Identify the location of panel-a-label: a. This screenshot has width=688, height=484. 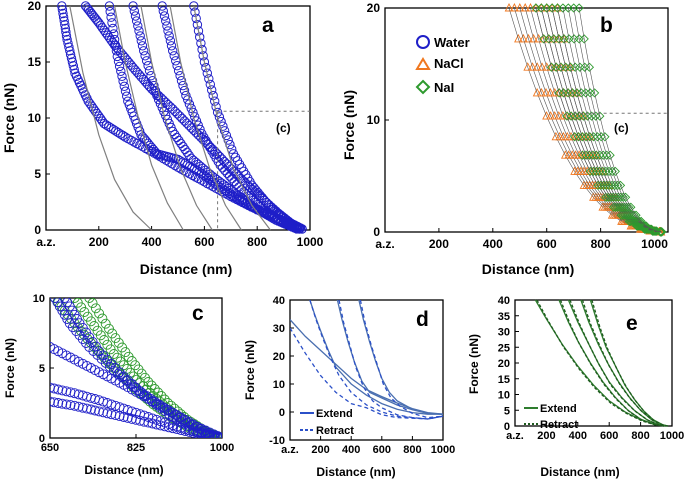
(268, 25).